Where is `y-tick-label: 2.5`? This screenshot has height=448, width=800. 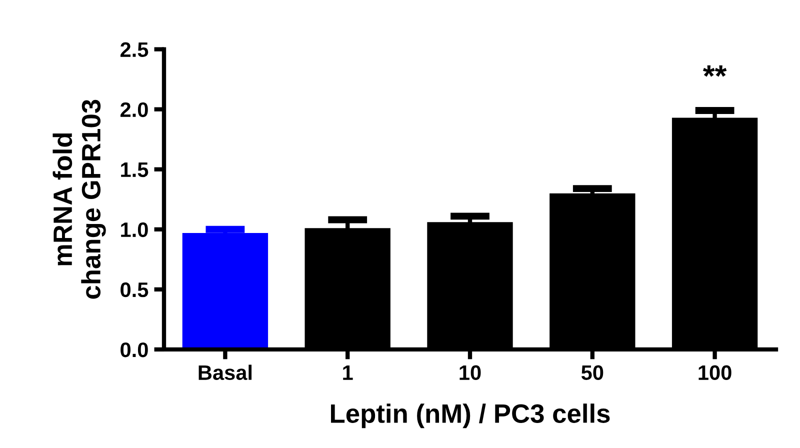
y-tick-label: 2.5 is located at coordinates (134, 50).